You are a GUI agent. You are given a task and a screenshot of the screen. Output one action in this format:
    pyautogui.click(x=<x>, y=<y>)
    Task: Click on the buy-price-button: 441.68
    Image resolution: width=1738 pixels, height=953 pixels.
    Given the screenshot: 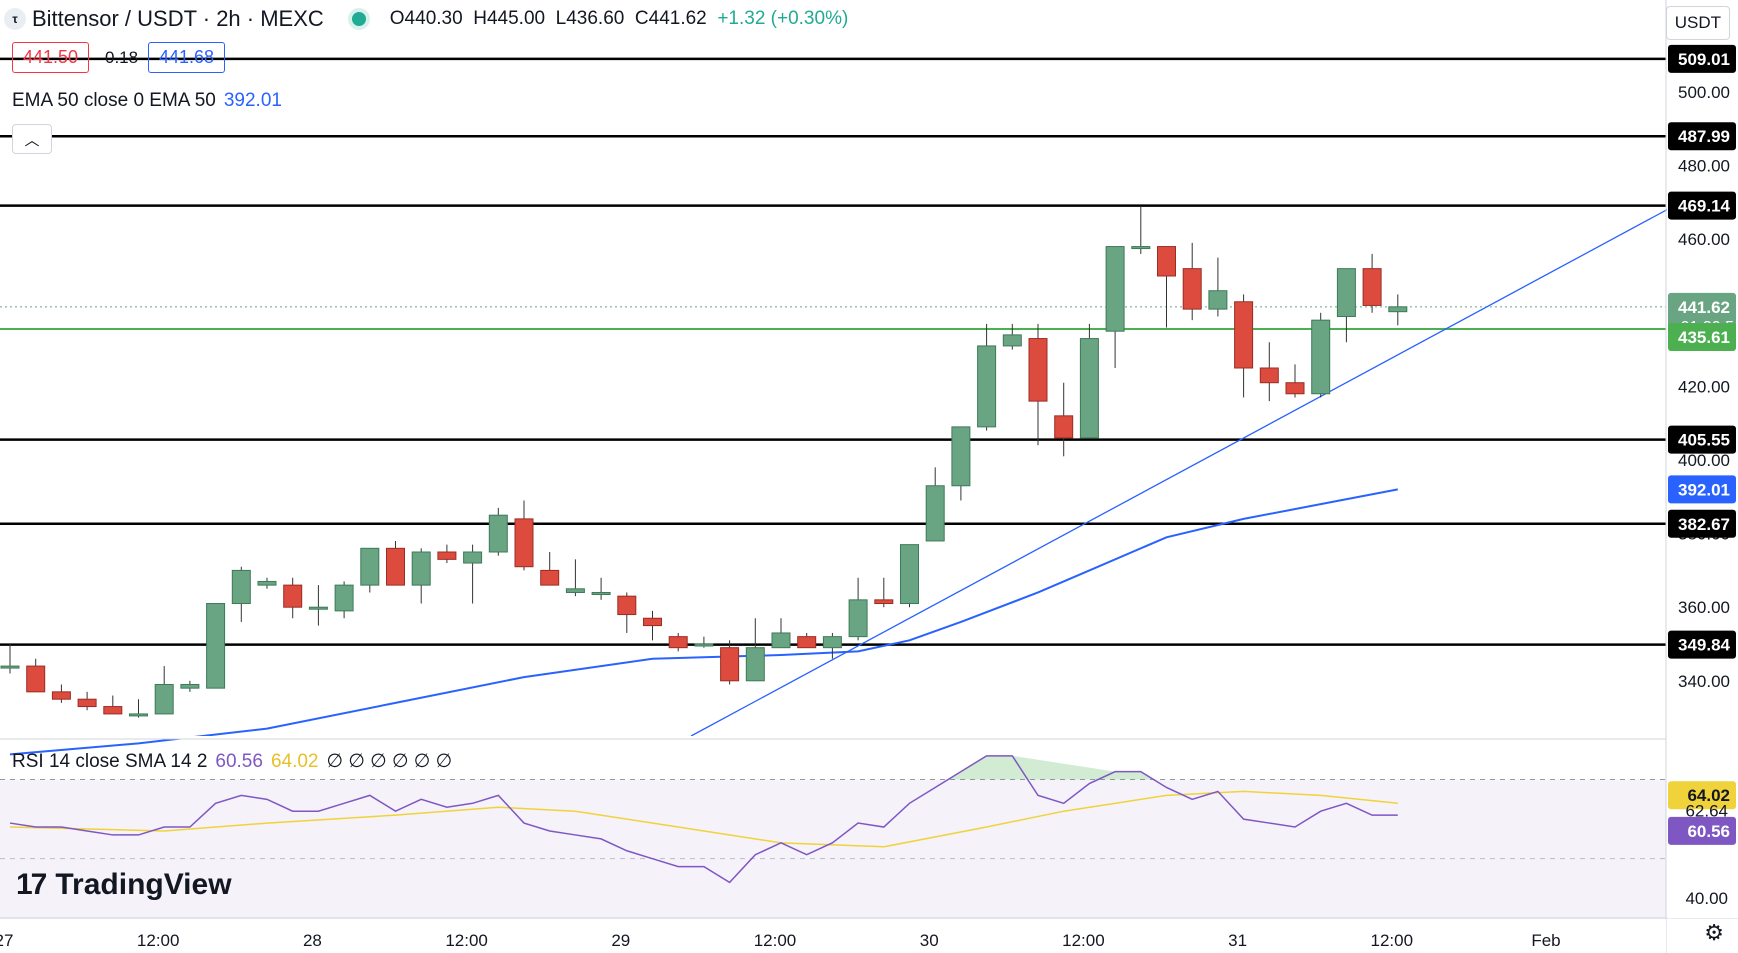 What is the action you would take?
    pyautogui.click(x=187, y=57)
    